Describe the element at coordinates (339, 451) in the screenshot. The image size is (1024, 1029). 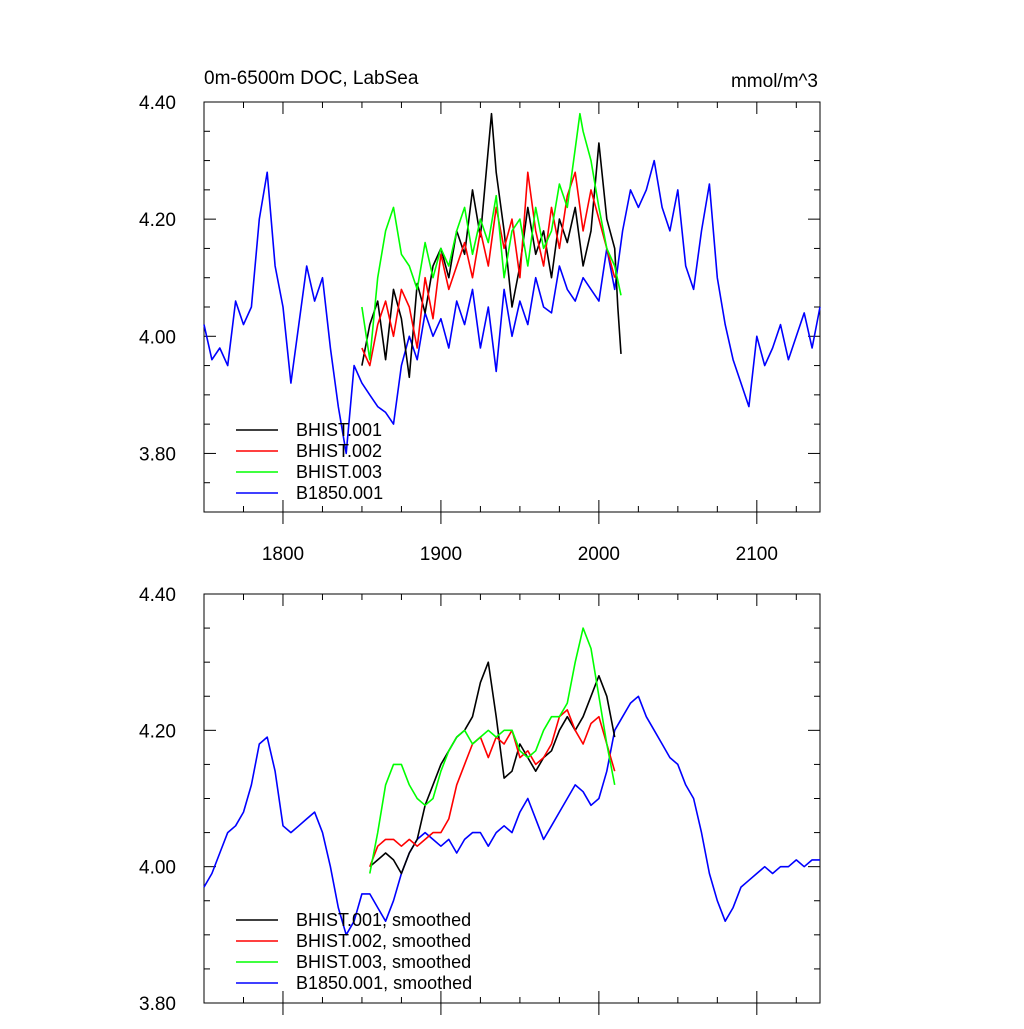
I see `legend-label: BHIST.002` at that location.